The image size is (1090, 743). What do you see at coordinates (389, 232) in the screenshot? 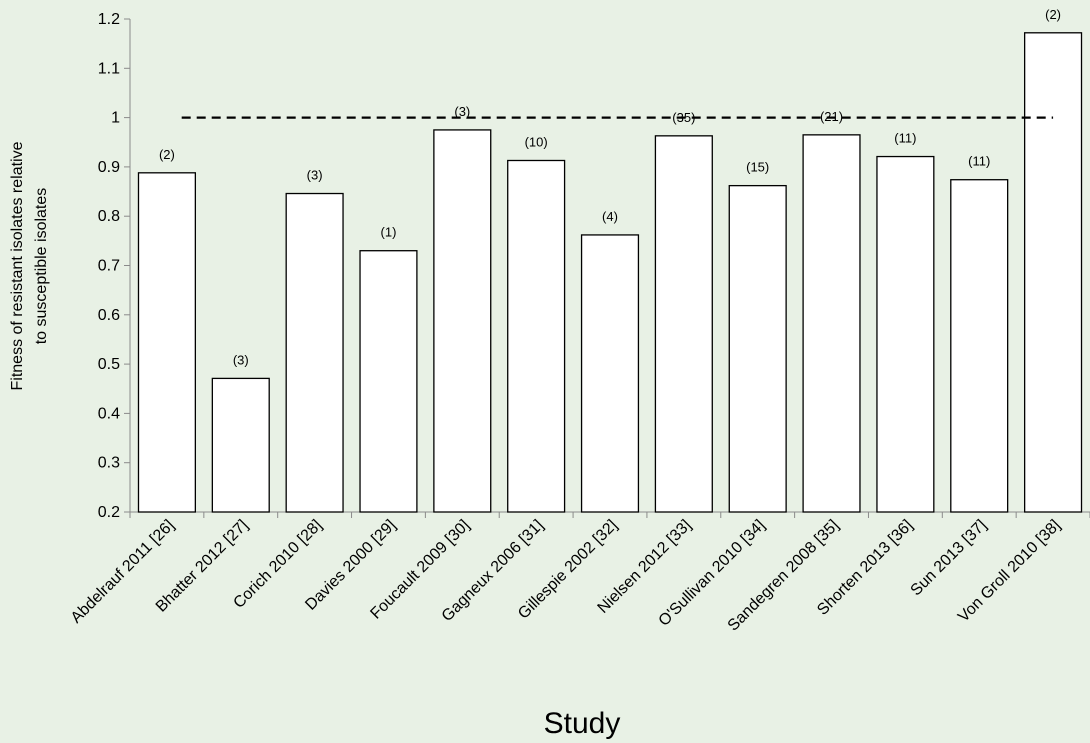
I see `sample-count-label: (1)` at bounding box center [389, 232].